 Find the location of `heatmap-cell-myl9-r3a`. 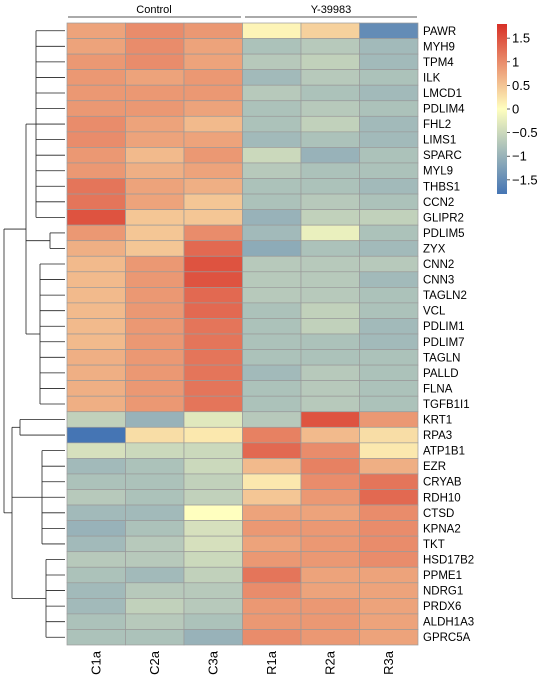

heatmap-cell-myl9-r3a is located at coordinates (389, 170).